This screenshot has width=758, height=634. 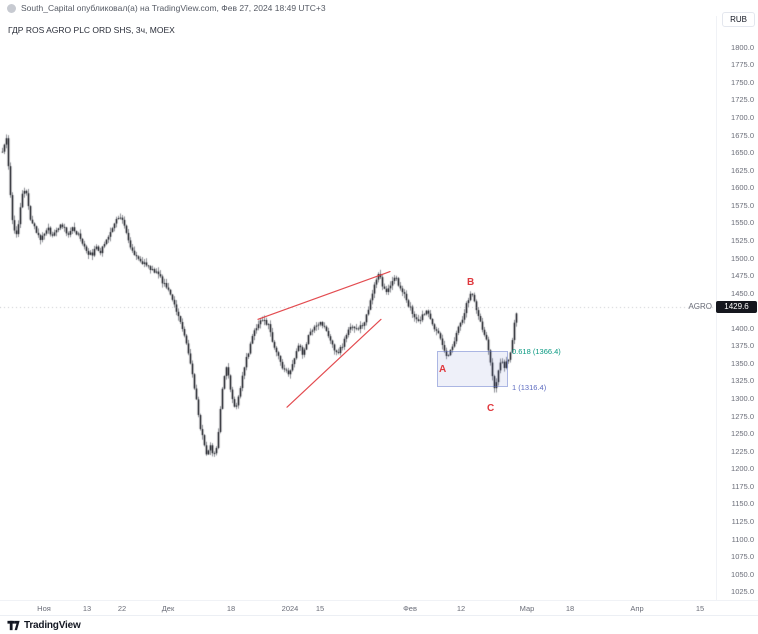 I want to click on brand-name: TradingView, so click(x=52, y=625).